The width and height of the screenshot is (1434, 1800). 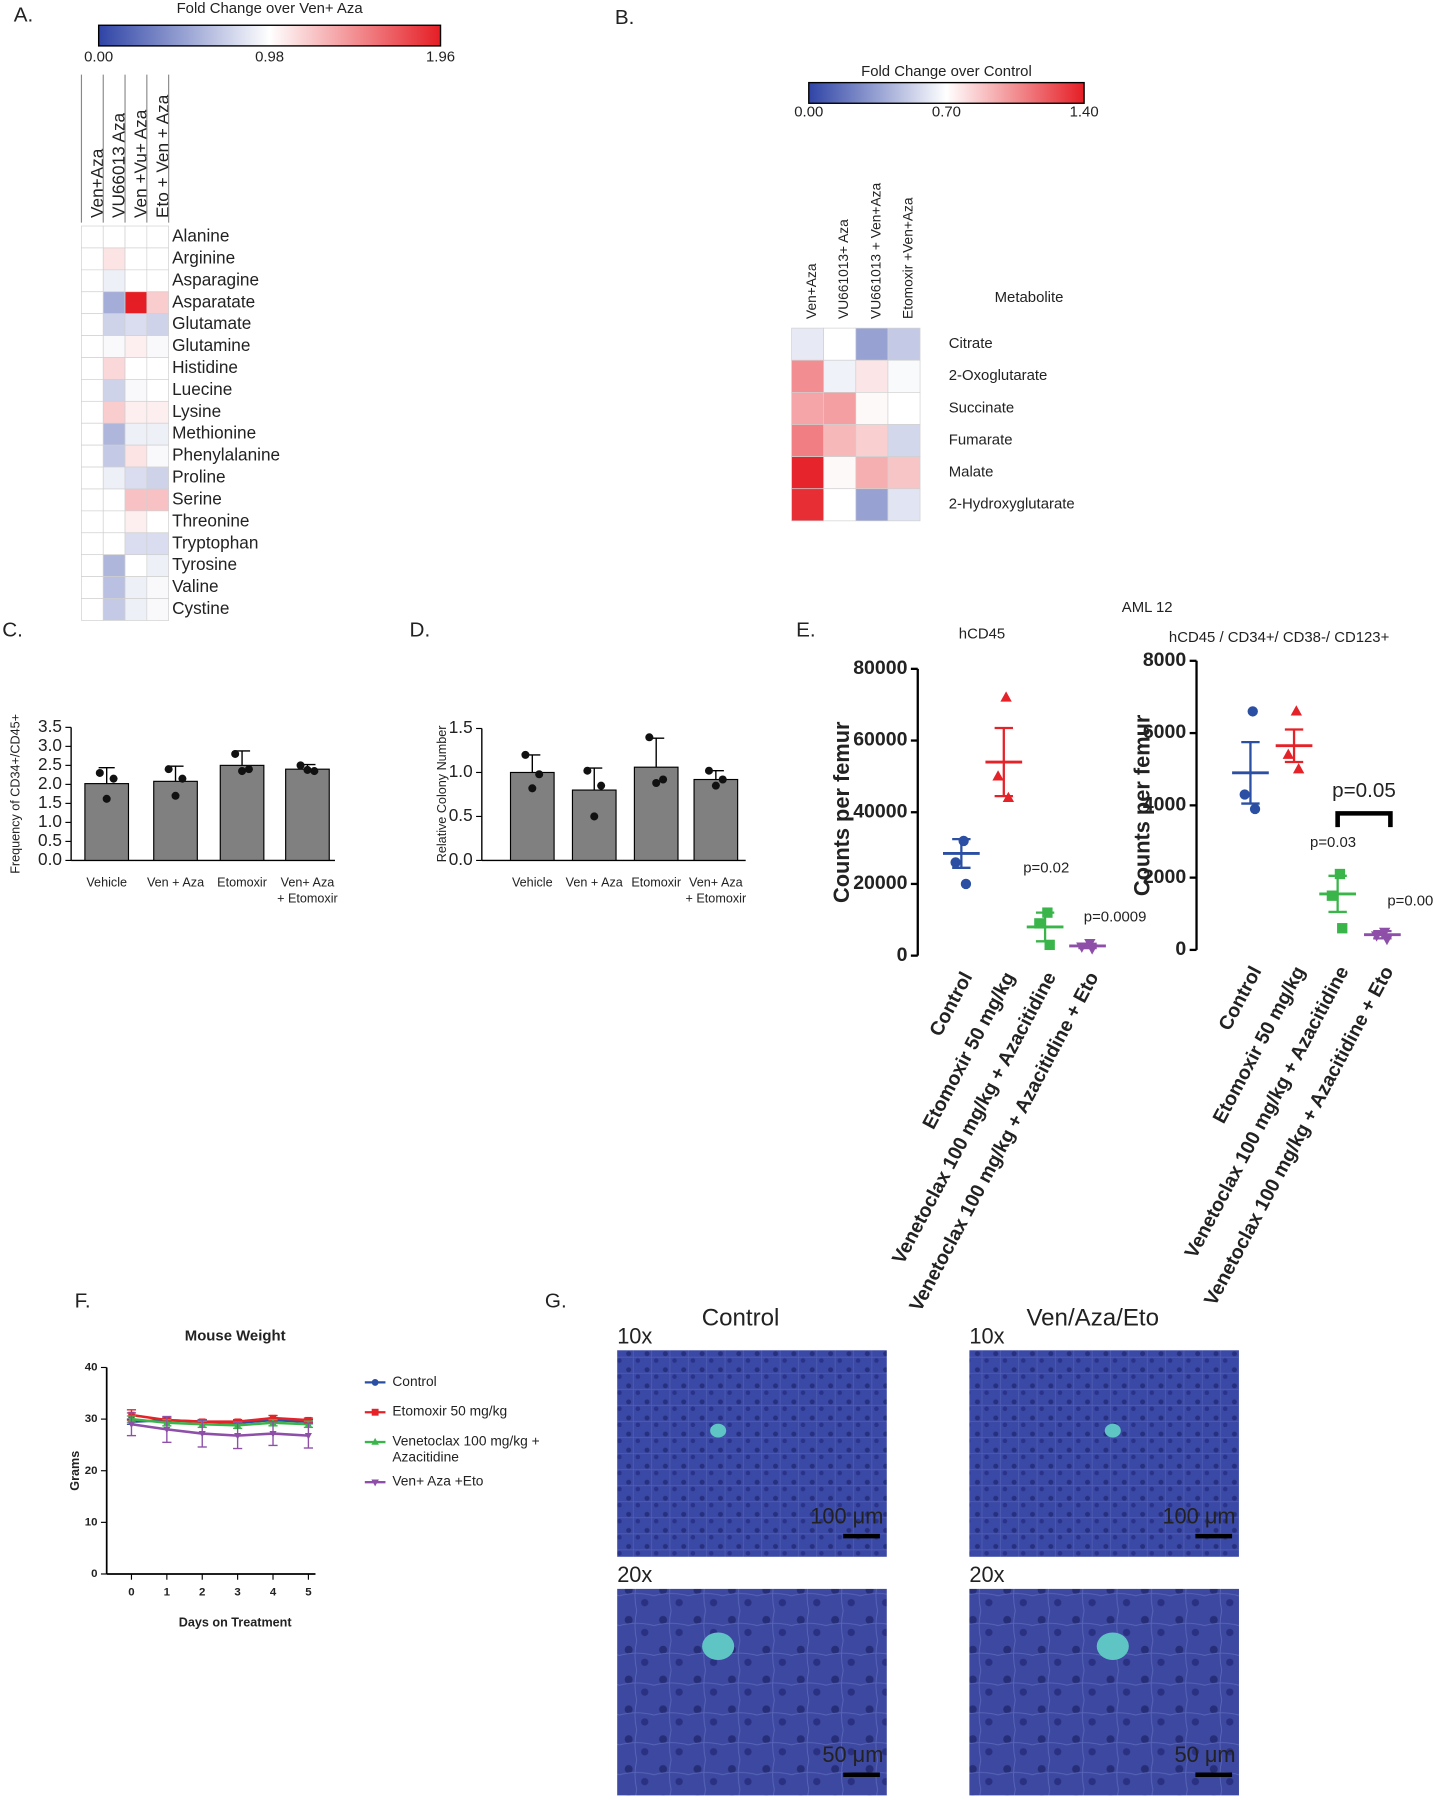 I want to click on panel-label: D., so click(x=420, y=629).